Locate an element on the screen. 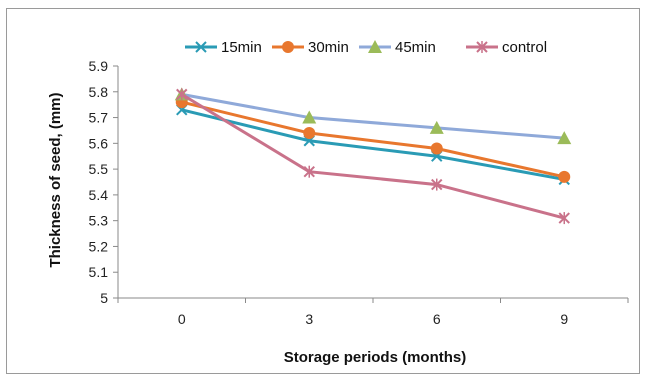  series-30min is located at coordinates (373, 139).